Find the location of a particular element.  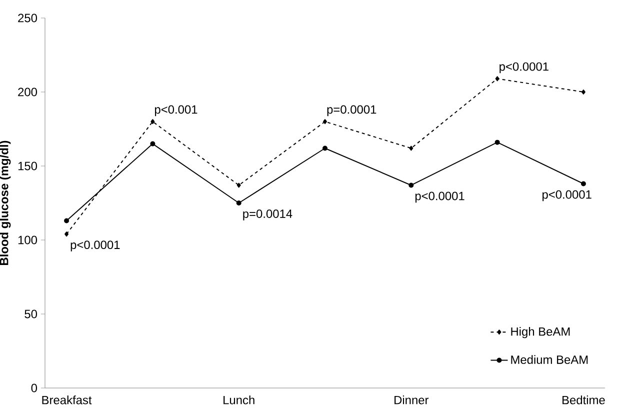

y-tick-label: 100 is located at coordinates (28, 240).